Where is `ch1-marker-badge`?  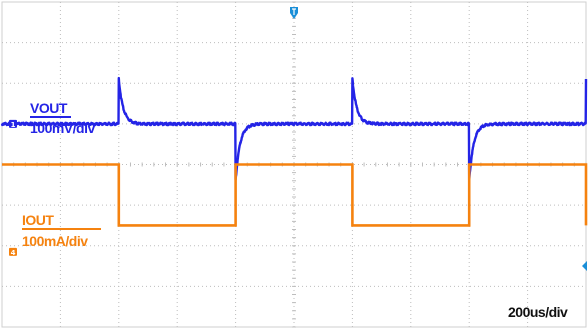 ch1-marker-badge is located at coordinates (13, 123).